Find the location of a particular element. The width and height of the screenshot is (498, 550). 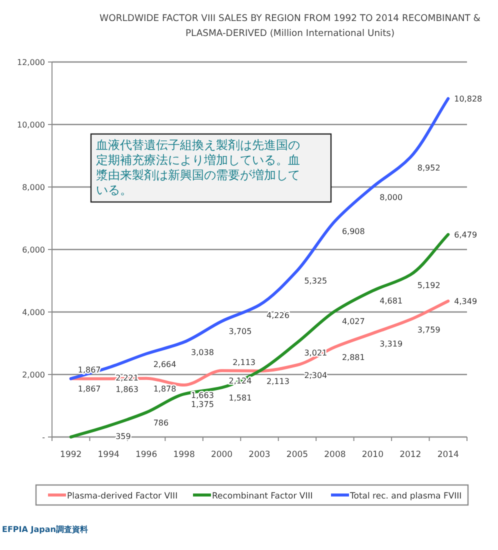

line-series is located at coordinates (259, 343).